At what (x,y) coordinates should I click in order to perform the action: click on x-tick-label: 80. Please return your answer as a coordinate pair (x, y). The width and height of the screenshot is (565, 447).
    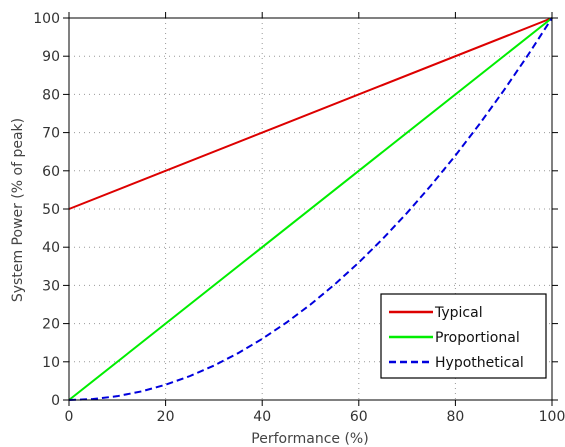
    Looking at the image, I should click on (455, 417).